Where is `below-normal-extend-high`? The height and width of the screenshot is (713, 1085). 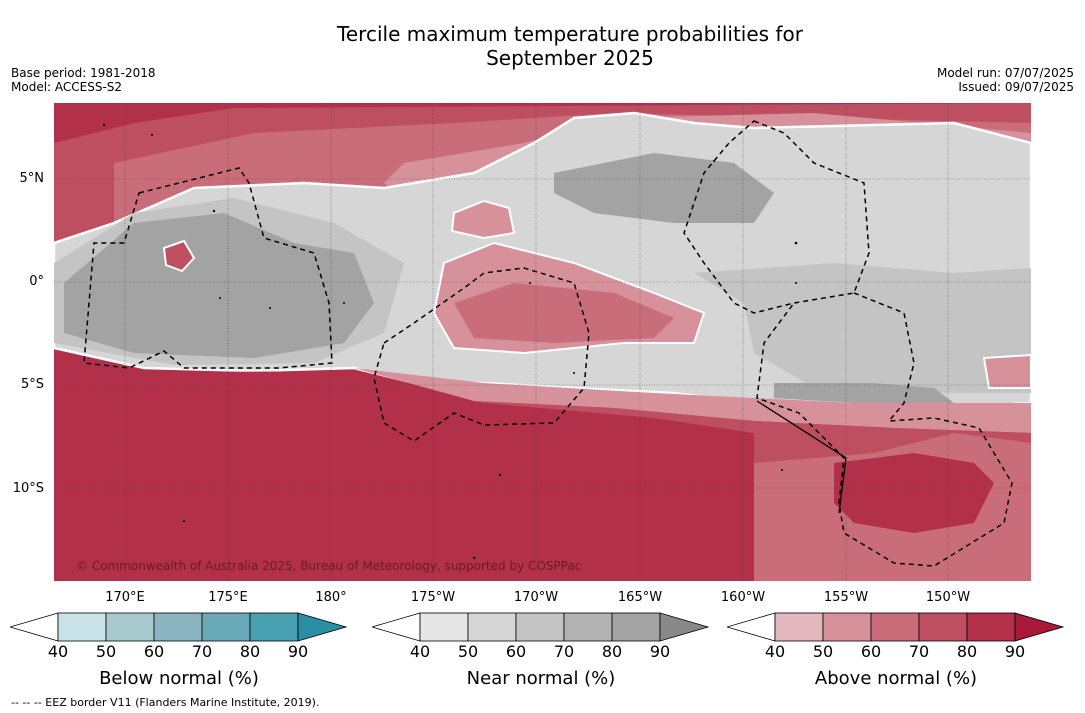
below-normal-extend-high is located at coordinates (322, 627).